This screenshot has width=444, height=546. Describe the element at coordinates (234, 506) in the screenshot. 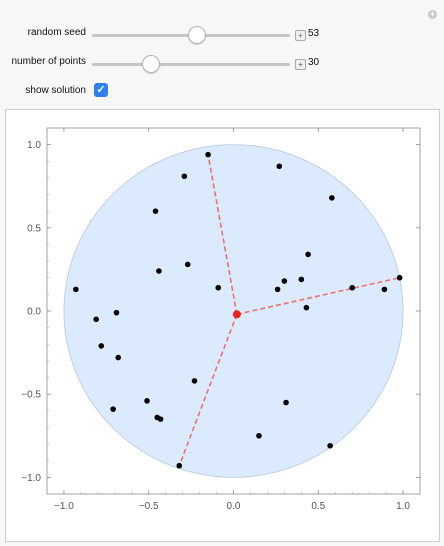

I see `x-tick-label: 0.0` at that location.